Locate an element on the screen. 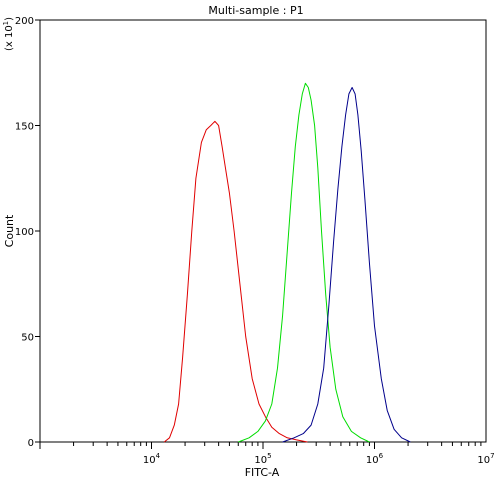 This screenshot has height=486, width=494. svg-text: (x 101) is located at coordinates (8, 34).